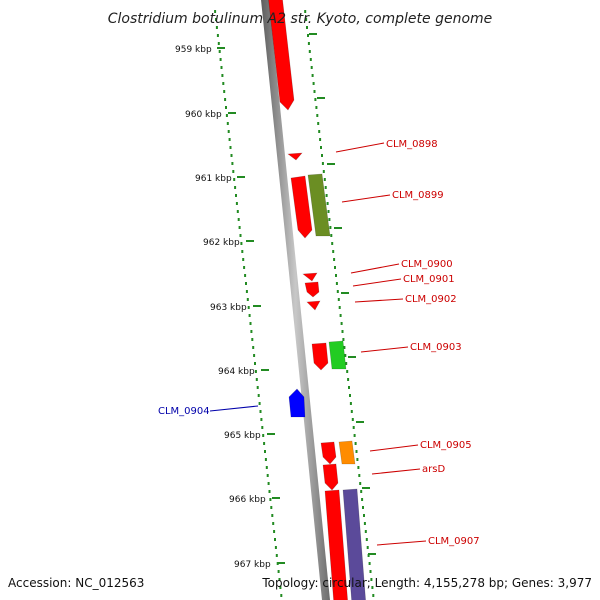 Image resolution: width=600 pixels, height=600 pixels. Describe the element at coordinates (427, 264) in the screenshot. I see `gene-label-clm-0900: CLM_0900` at that location.